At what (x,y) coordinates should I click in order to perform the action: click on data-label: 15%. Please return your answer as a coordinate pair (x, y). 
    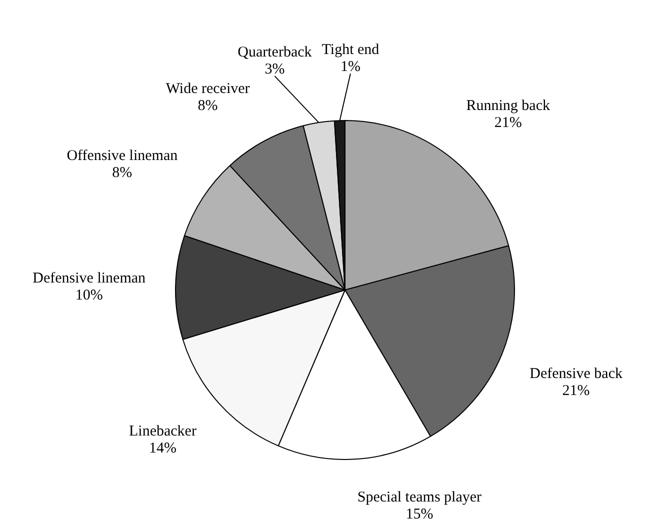
    Looking at the image, I should click on (420, 514).